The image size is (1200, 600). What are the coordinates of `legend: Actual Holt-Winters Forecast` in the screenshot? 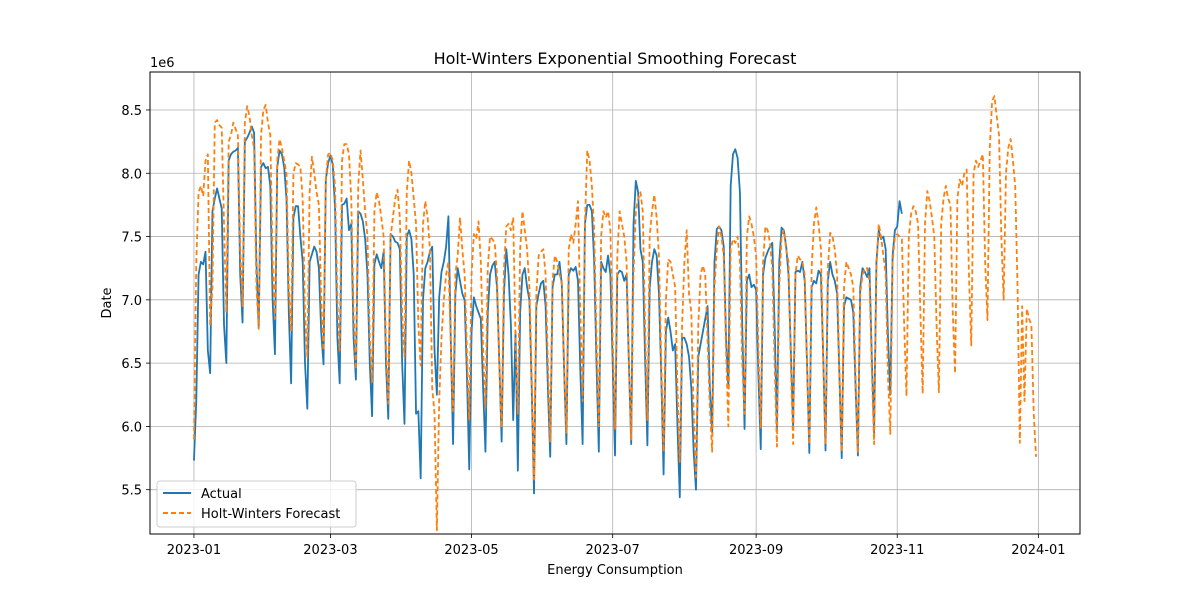 It's located at (256, 504).